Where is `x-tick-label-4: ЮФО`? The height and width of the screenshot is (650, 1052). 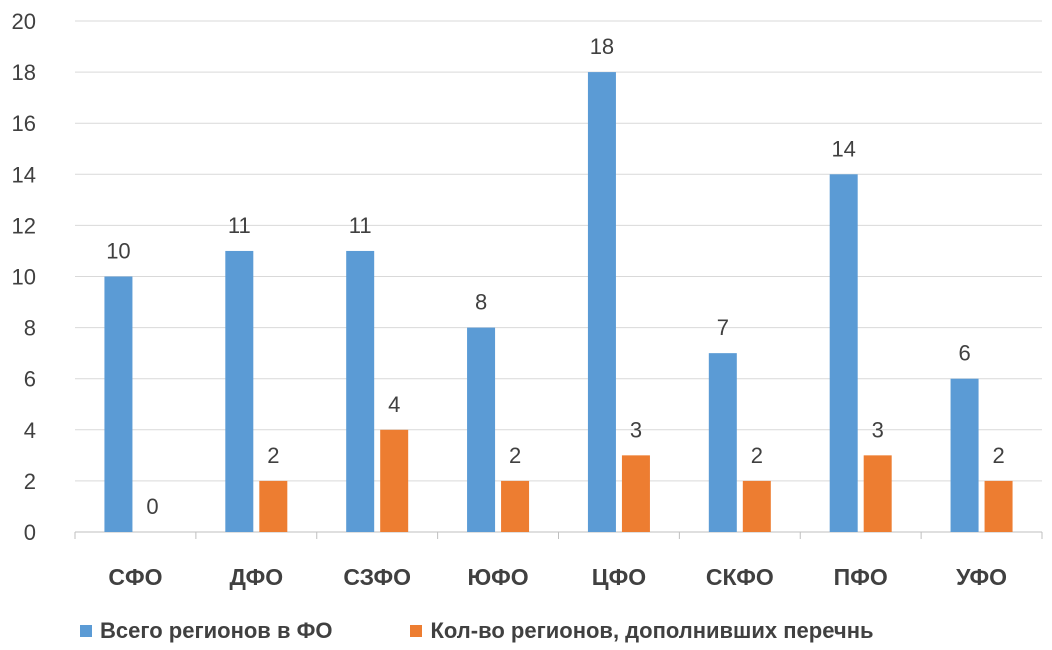 x-tick-label-4: ЮФО is located at coordinates (497, 577).